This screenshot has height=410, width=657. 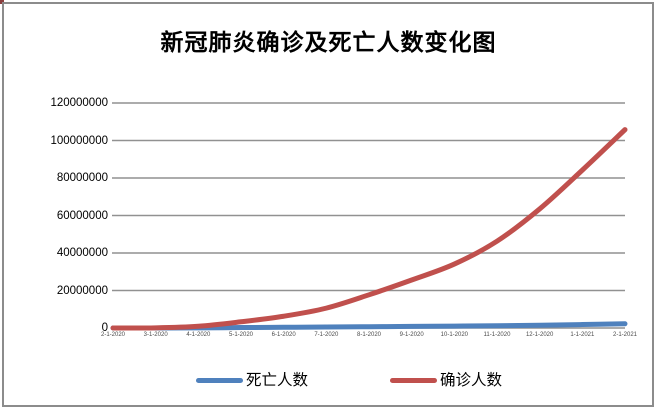 What do you see at coordinates (283, 335) in the screenshot?
I see `x-axis-tick-label: 6-1-2020` at bounding box center [283, 335].